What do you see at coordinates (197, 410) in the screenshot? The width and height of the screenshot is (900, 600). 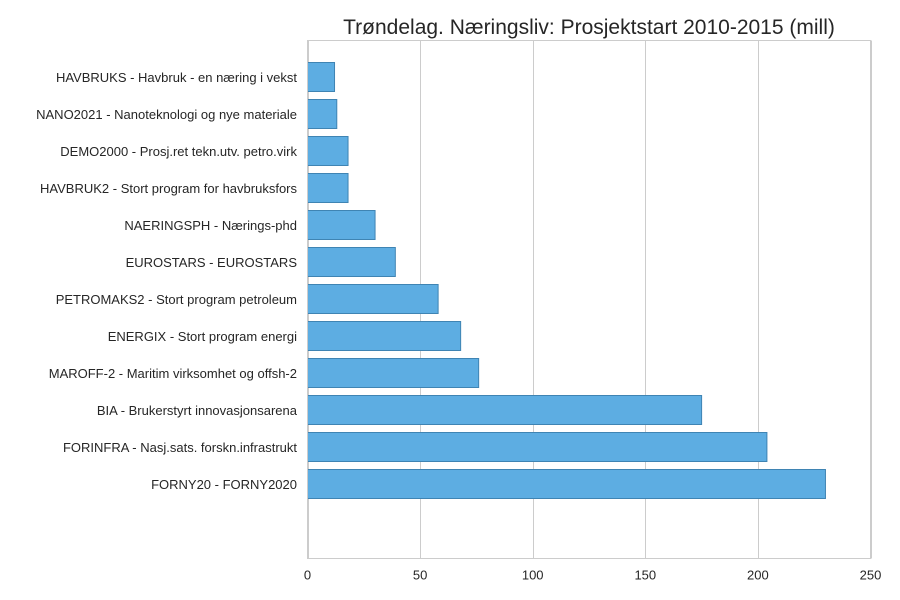 I see `category-label: BIA - Brukerstyrt innovasjonsarena` at bounding box center [197, 410].